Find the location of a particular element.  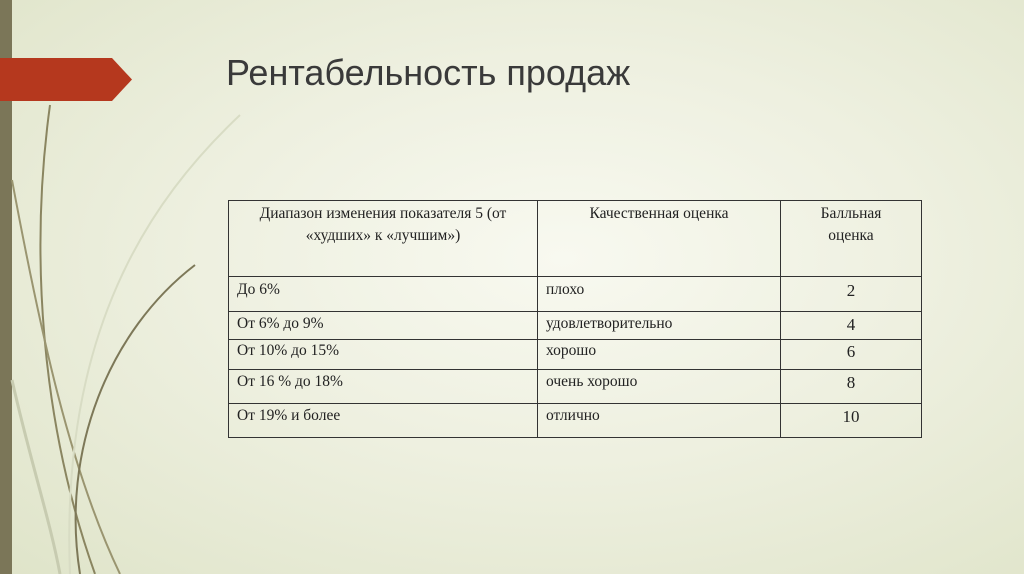

table-row: От 6% до 9% удовлетворительно 4 is located at coordinates (575, 325).